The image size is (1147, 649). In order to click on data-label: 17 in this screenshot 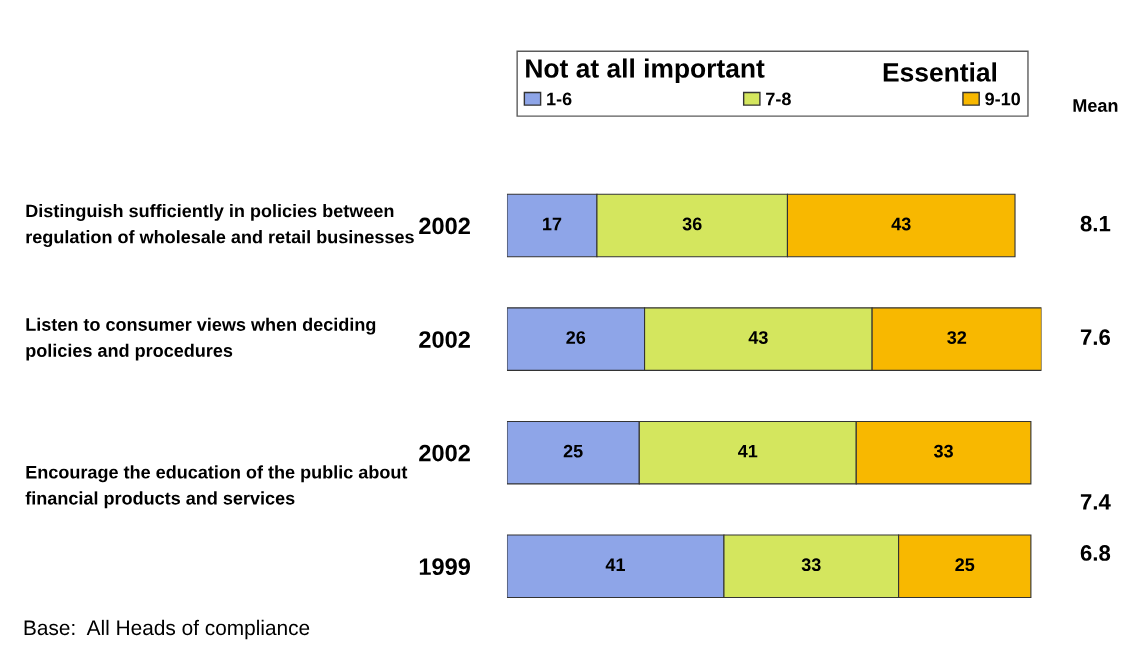, I will do `click(552, 224)`.